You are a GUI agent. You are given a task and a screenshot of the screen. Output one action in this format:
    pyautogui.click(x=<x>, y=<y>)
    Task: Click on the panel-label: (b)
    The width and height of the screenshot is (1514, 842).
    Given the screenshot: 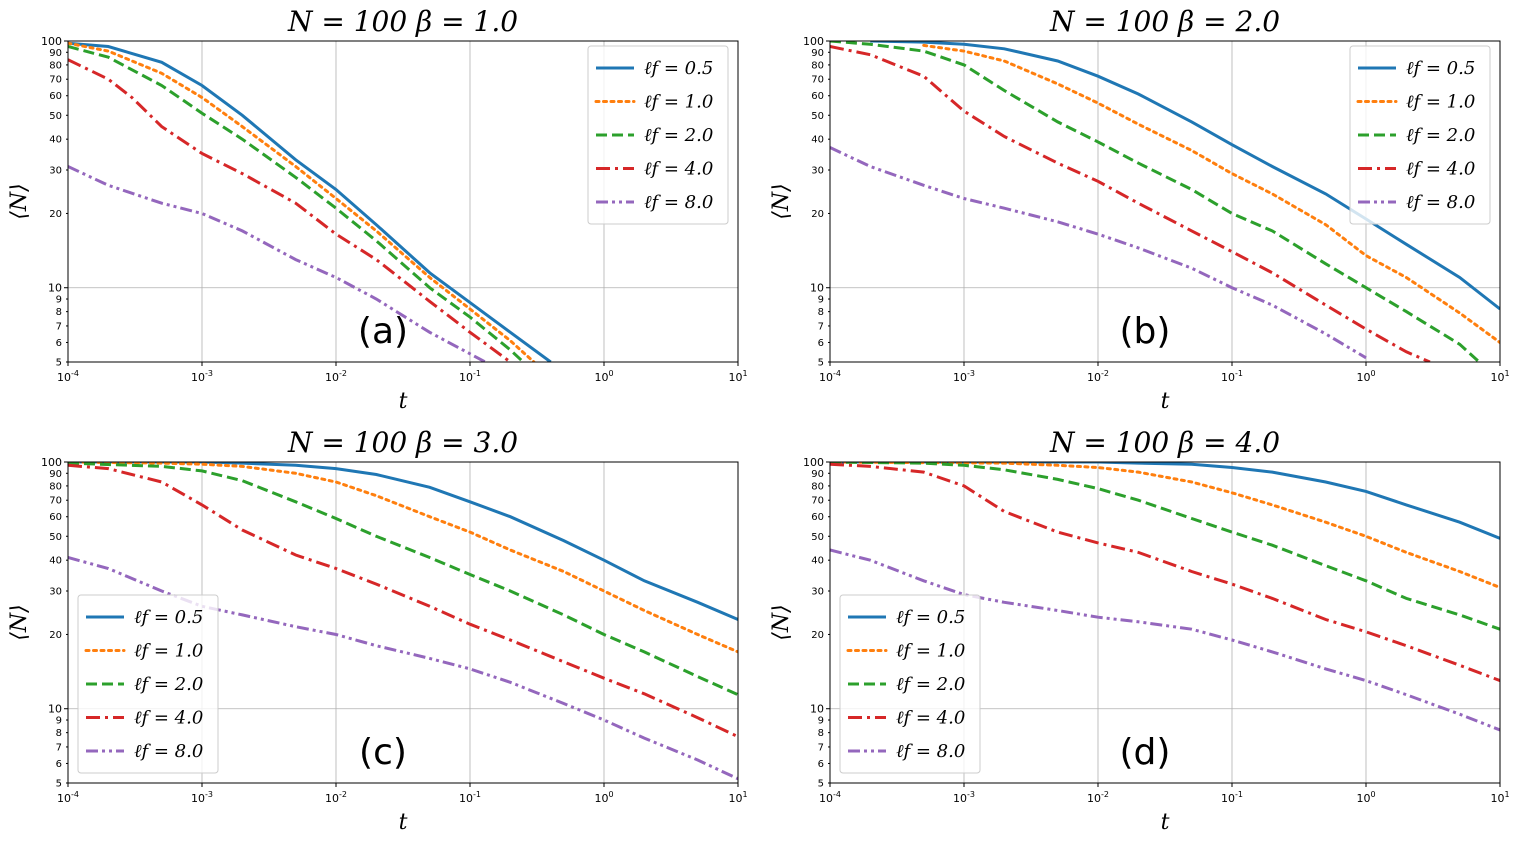 What is the action you would take?
    pyautogui.click(x=1145, y=331)
    